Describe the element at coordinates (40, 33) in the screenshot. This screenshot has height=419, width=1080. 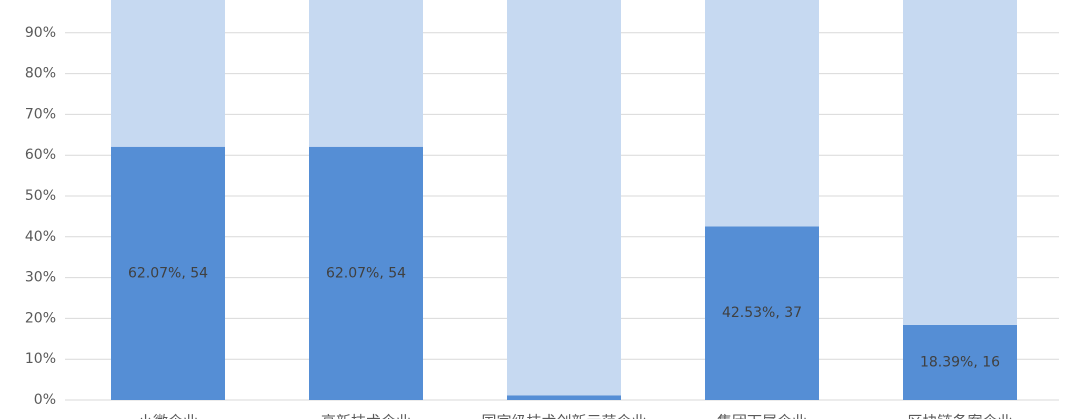
I see `y-tick-label: 90%` at that location.